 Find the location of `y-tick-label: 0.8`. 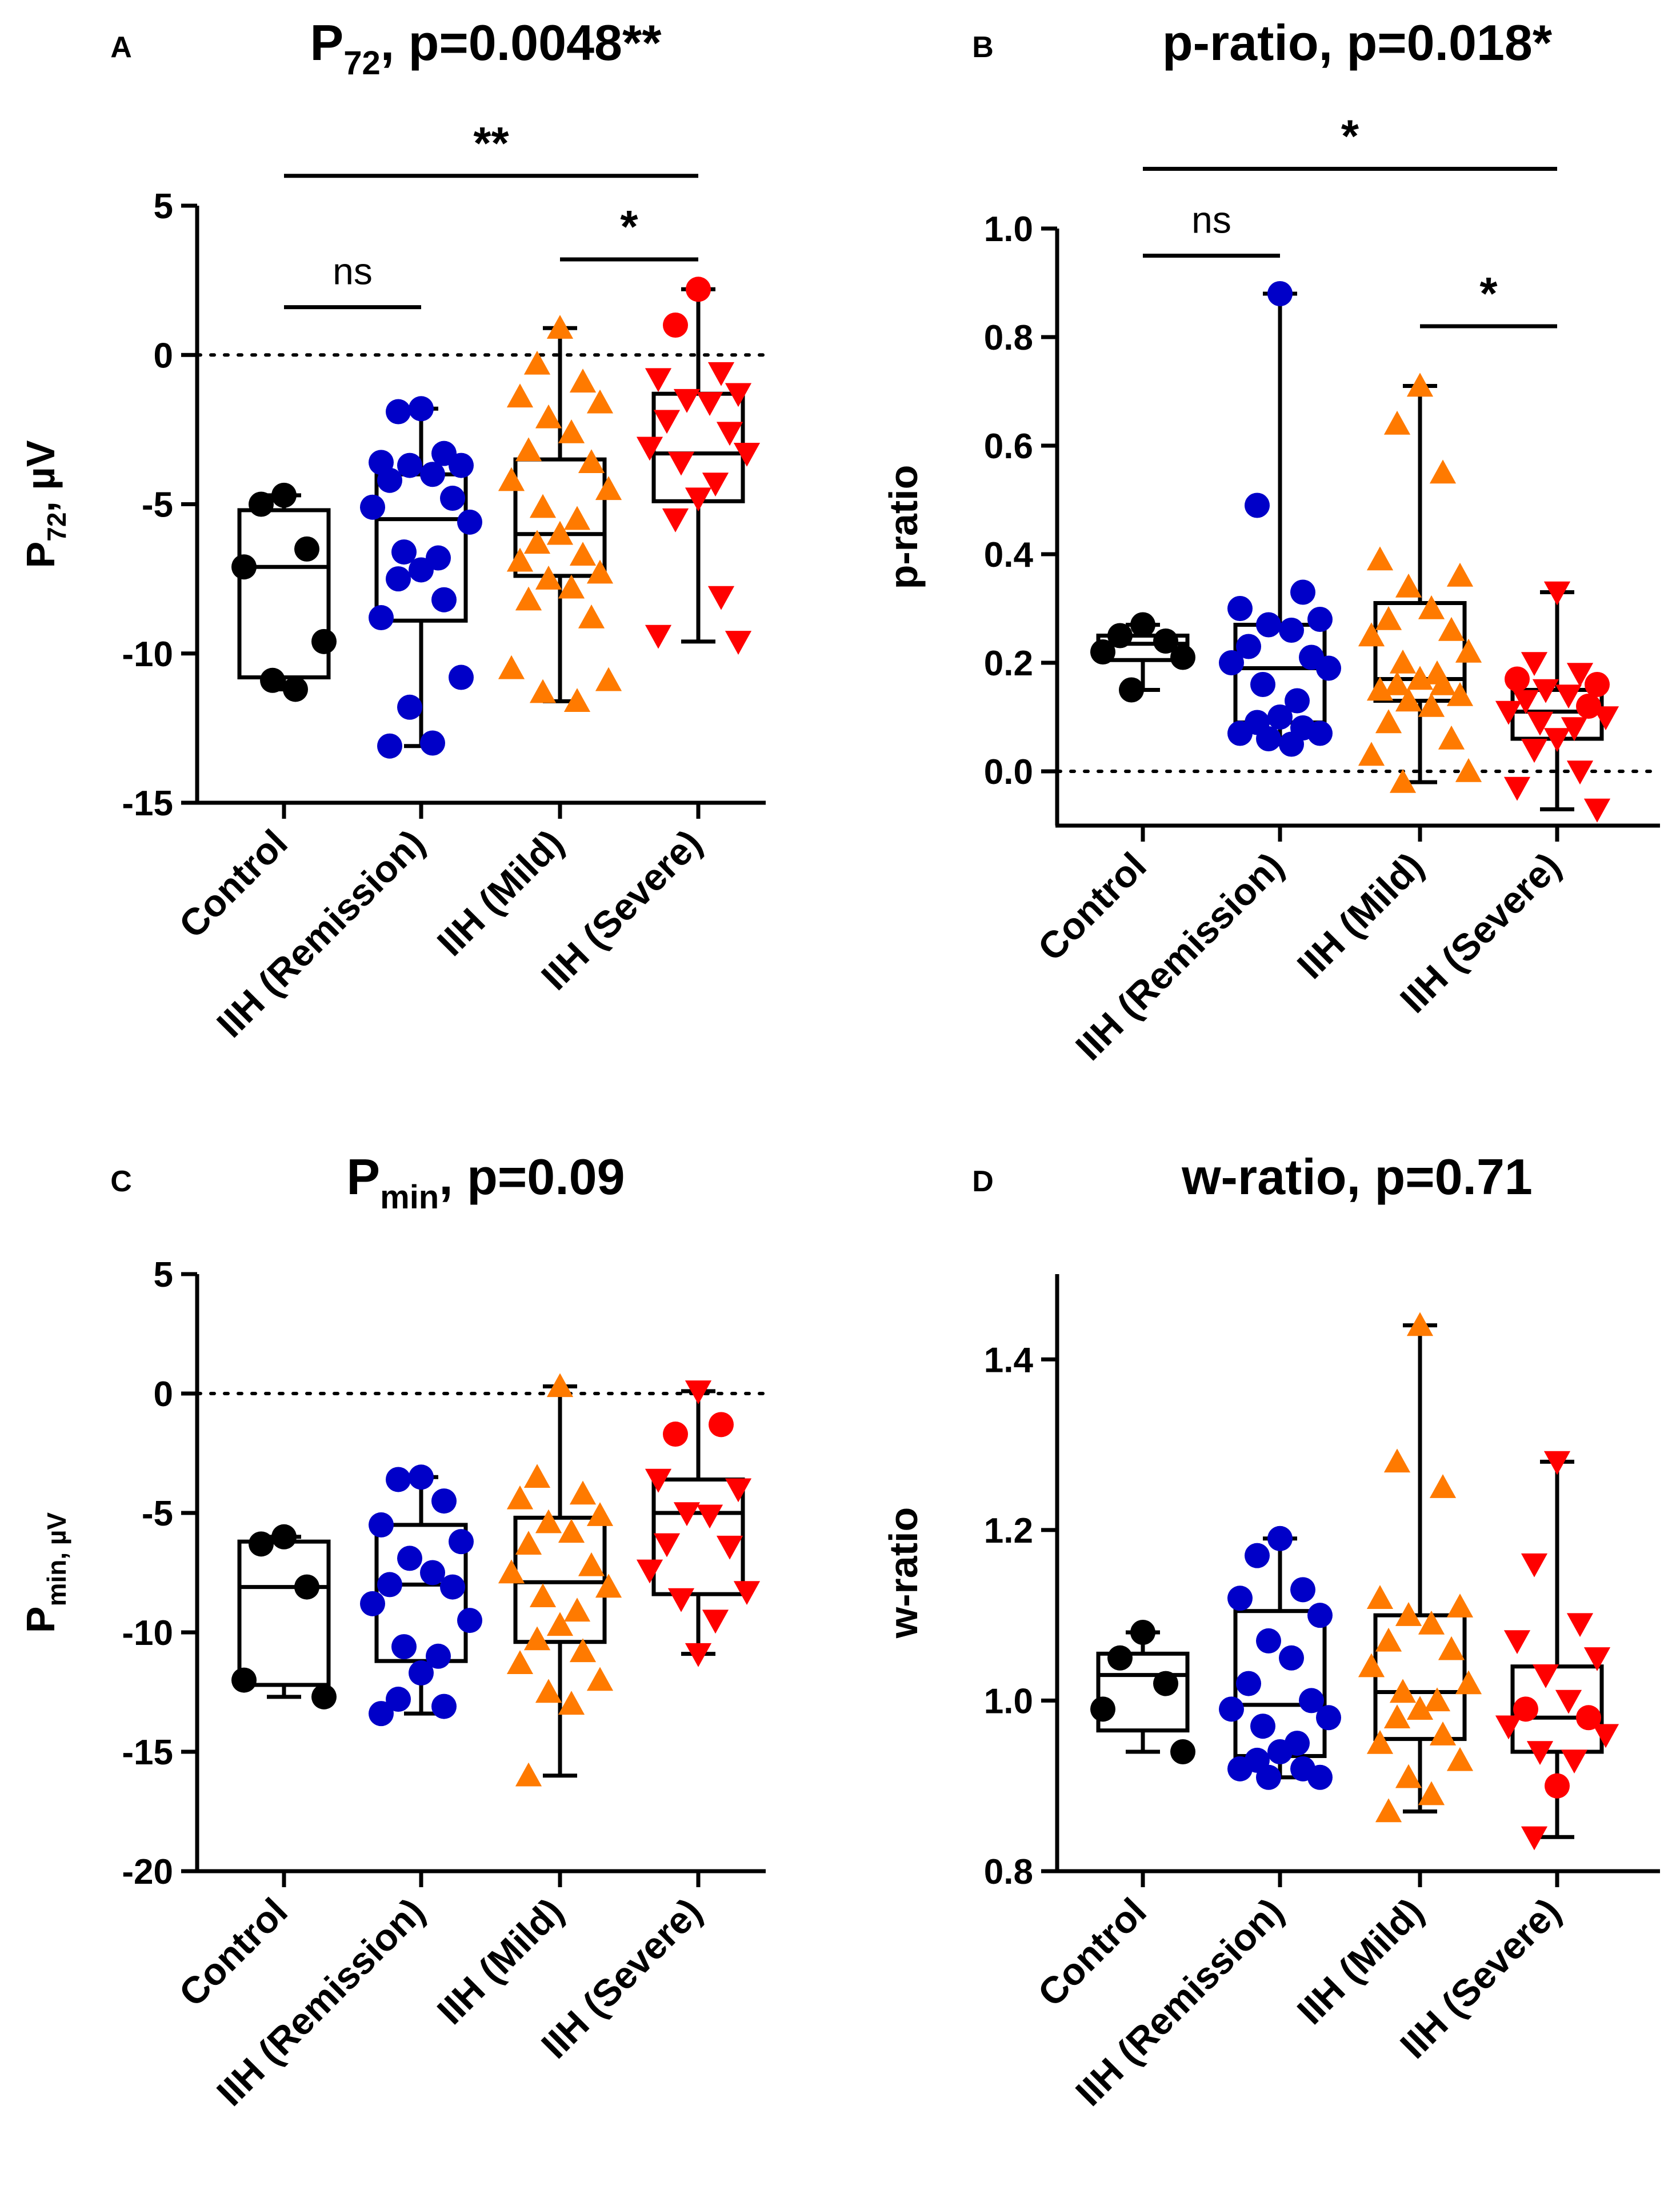

y-tick-label: 0.8 is located at coordinates (1008, 1872).